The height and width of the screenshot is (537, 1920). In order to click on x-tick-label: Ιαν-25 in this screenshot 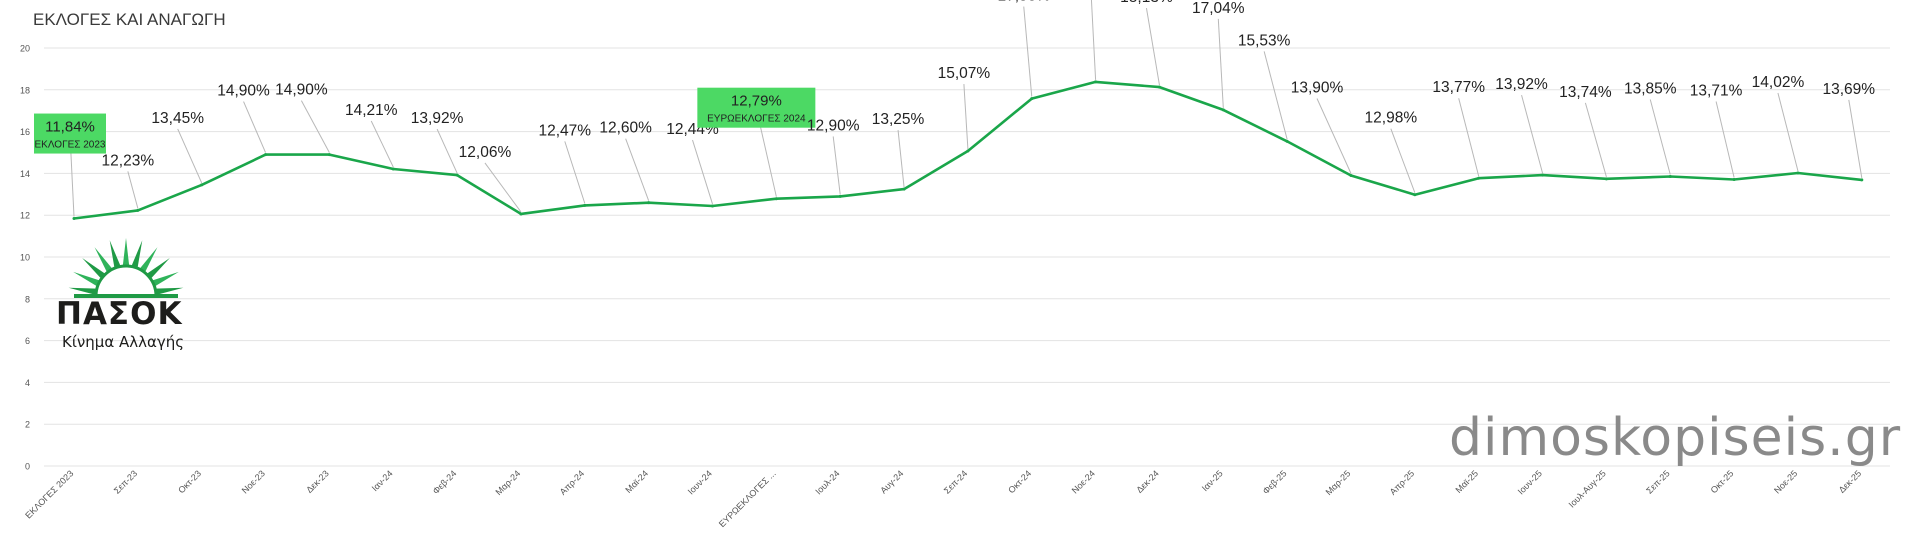, I will do `click(1212, 480)`.